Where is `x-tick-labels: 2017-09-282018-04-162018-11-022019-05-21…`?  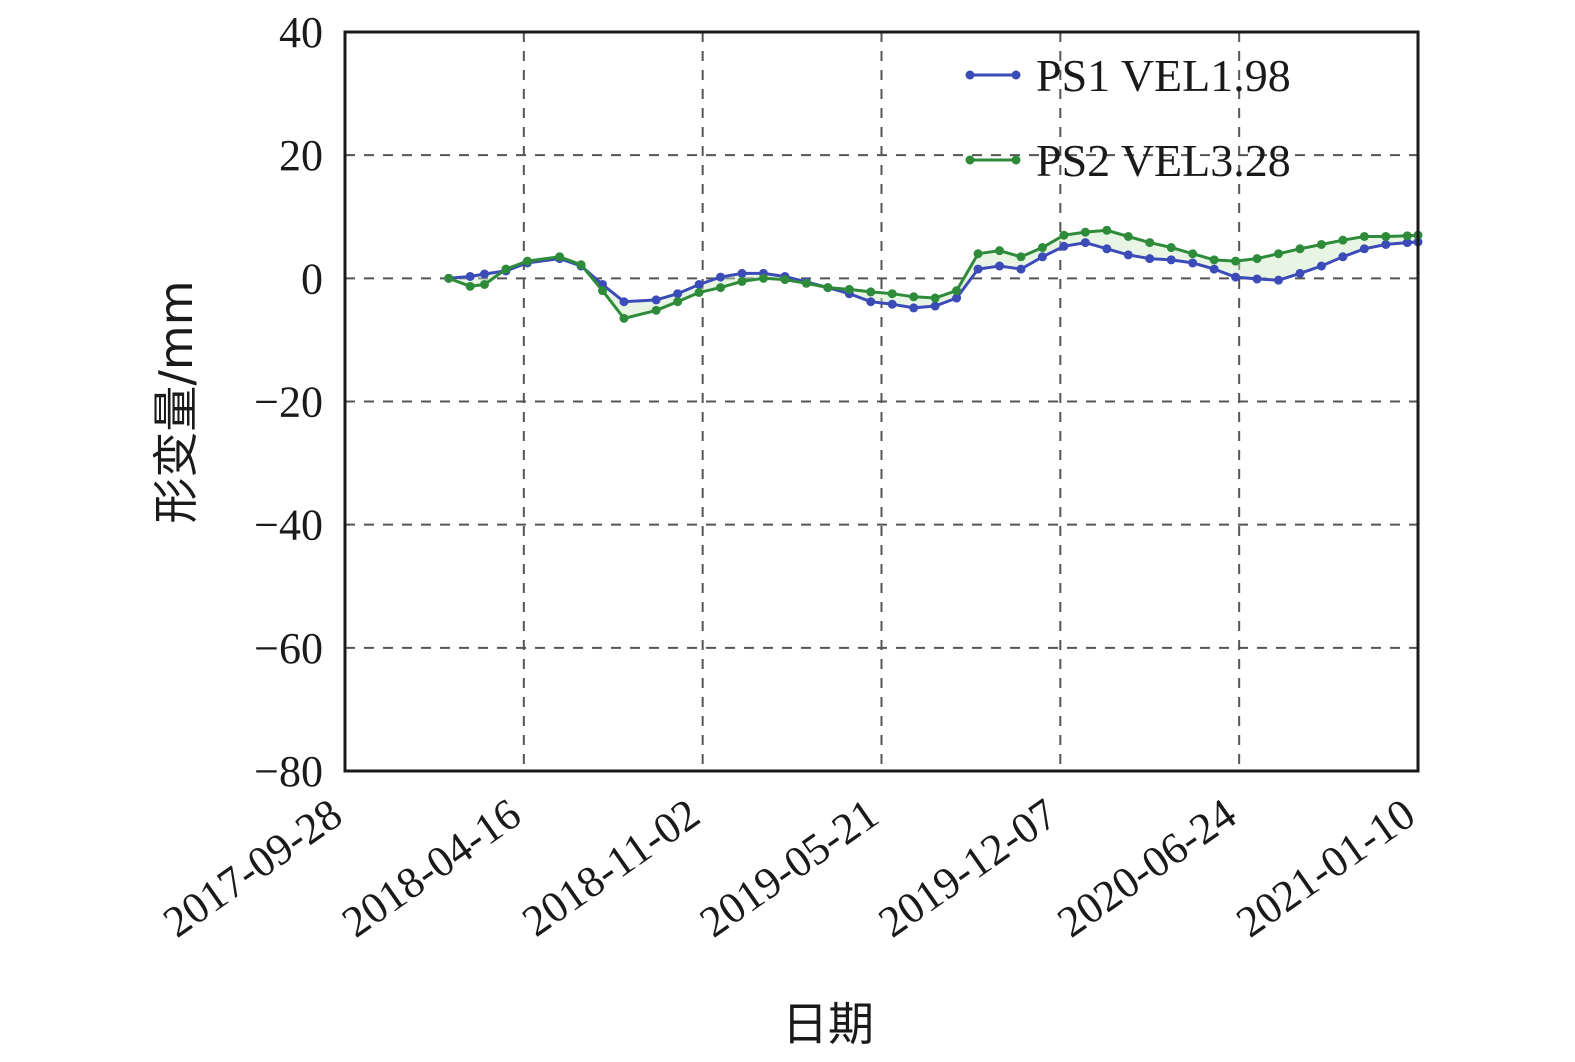
x-tick-labels: 2017-09-282018-04-162018-11-022019-05-21… is located at coordinates (788, 868).